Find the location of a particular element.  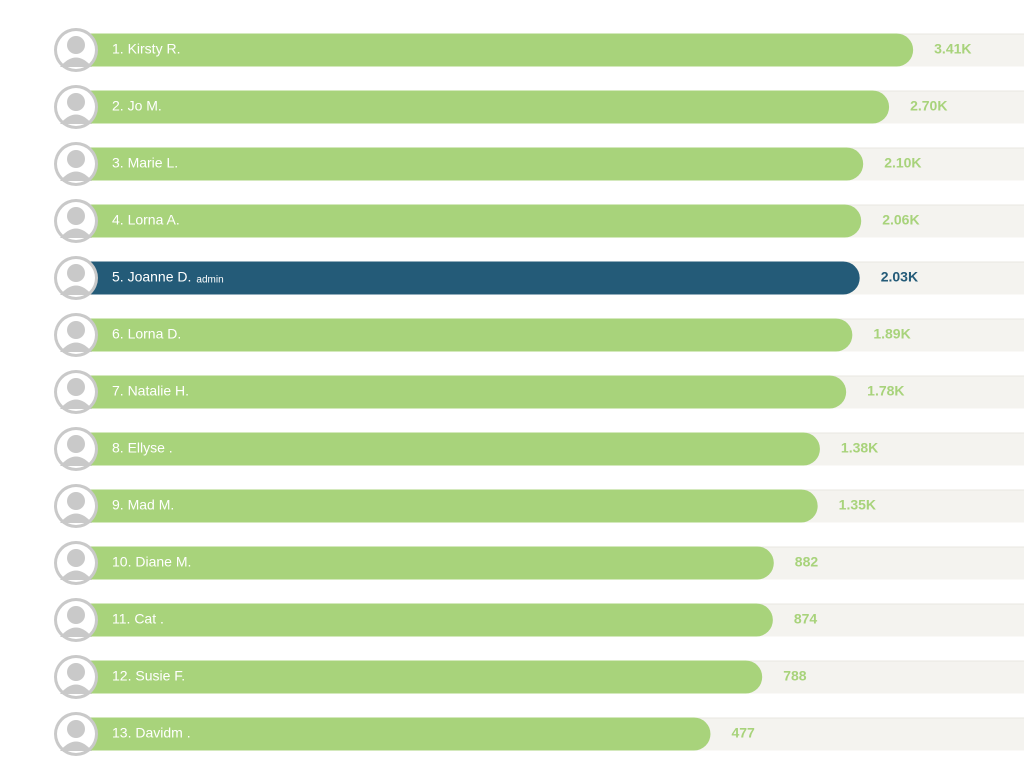

leaderboard-row: 7. Natalie H. 1.78K is located at coordinates (539, 392).